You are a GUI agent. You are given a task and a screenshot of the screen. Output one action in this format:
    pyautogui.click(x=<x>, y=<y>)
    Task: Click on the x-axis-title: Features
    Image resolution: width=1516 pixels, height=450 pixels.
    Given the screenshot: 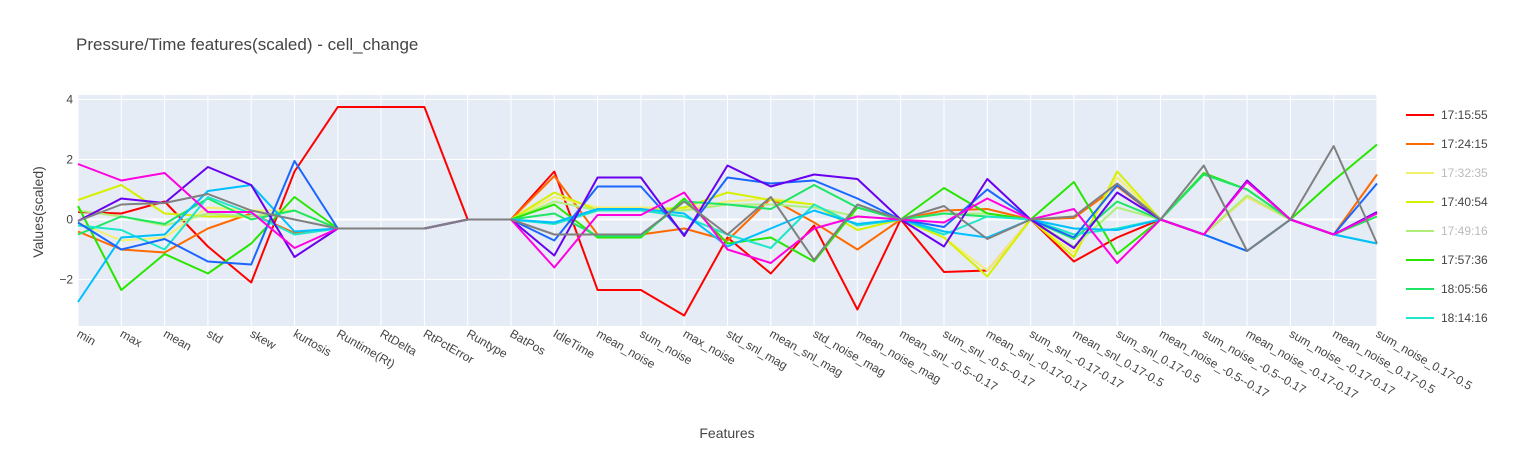 What is the action you would take?
    pyautogui.click(x=726, y=433)
    